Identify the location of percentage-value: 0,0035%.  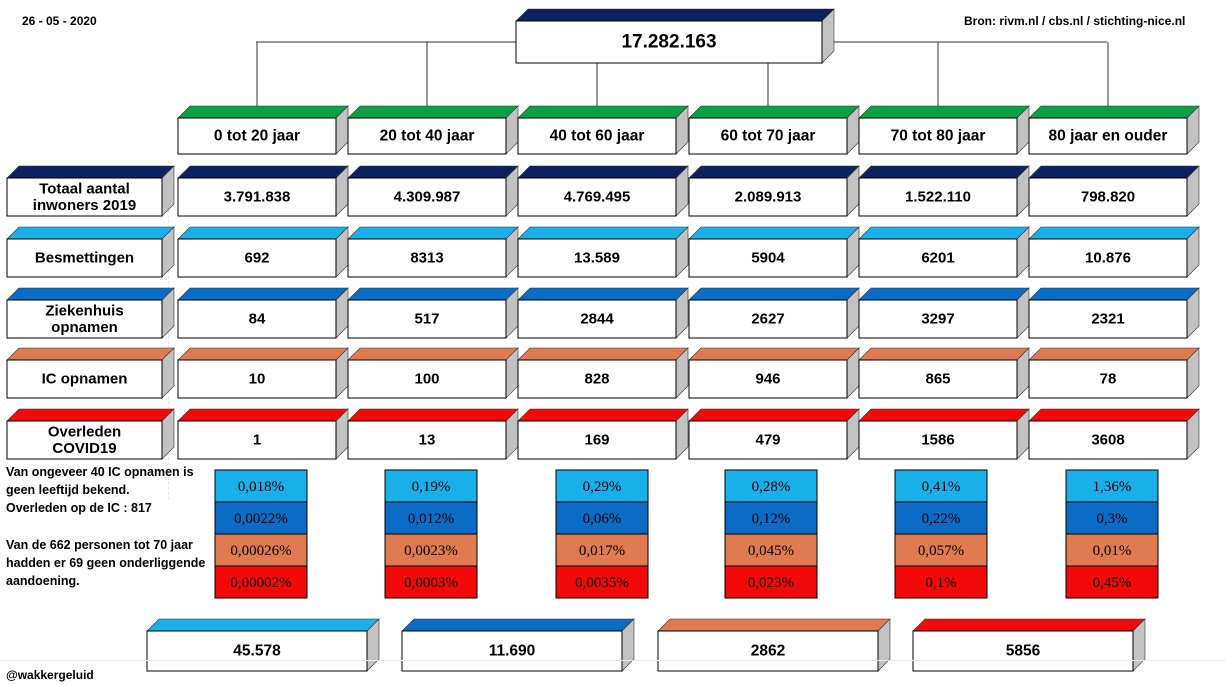
(602, 583).